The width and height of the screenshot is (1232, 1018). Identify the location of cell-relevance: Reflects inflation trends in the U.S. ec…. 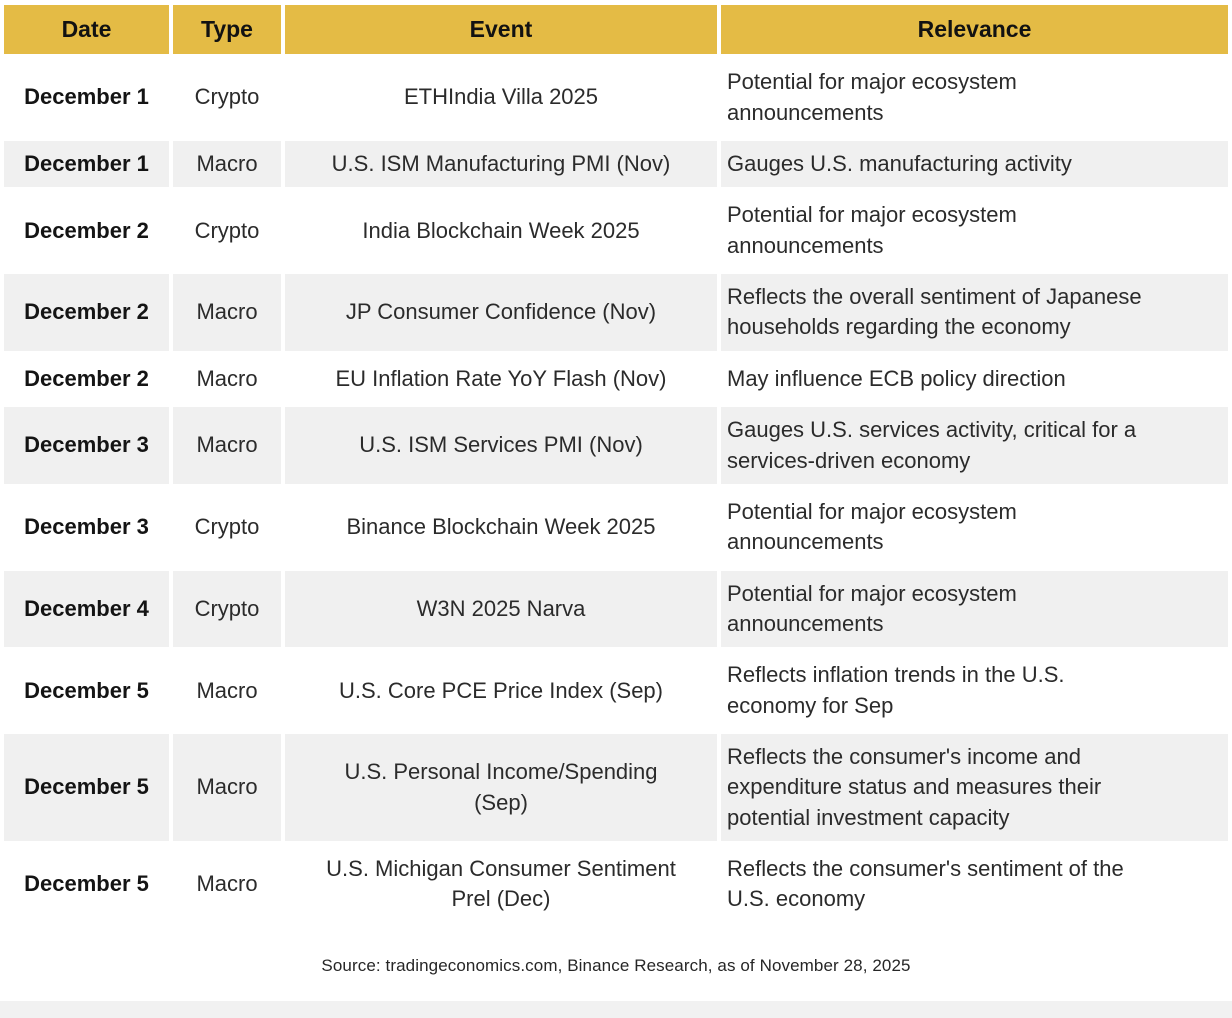
(974, 691).